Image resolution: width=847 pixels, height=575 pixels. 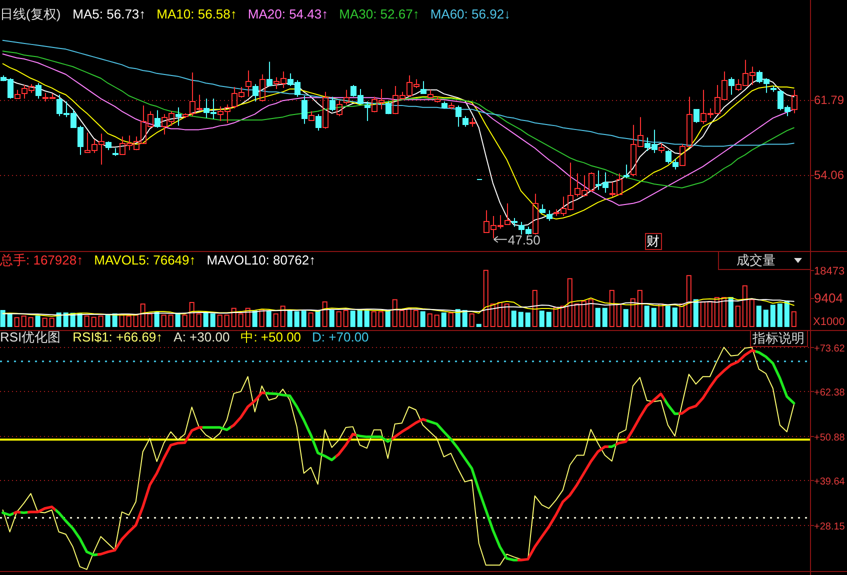 What do you see at coordinates (30, 14) in the screenshot?
I see `chart-title: 日线(复权)` at bounding box center [30, 14].